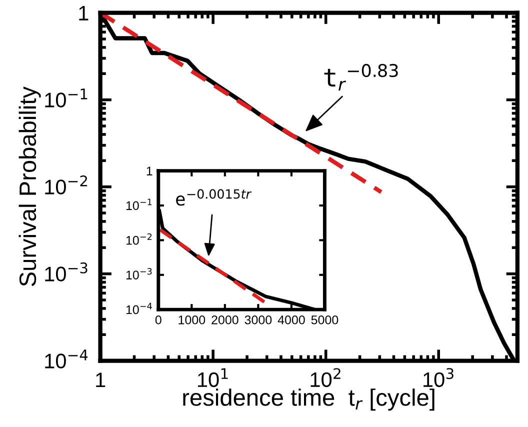  Describe the element at coordinates (101, 380) in the screenshot. I see `x-tick-label: 1` at that location.